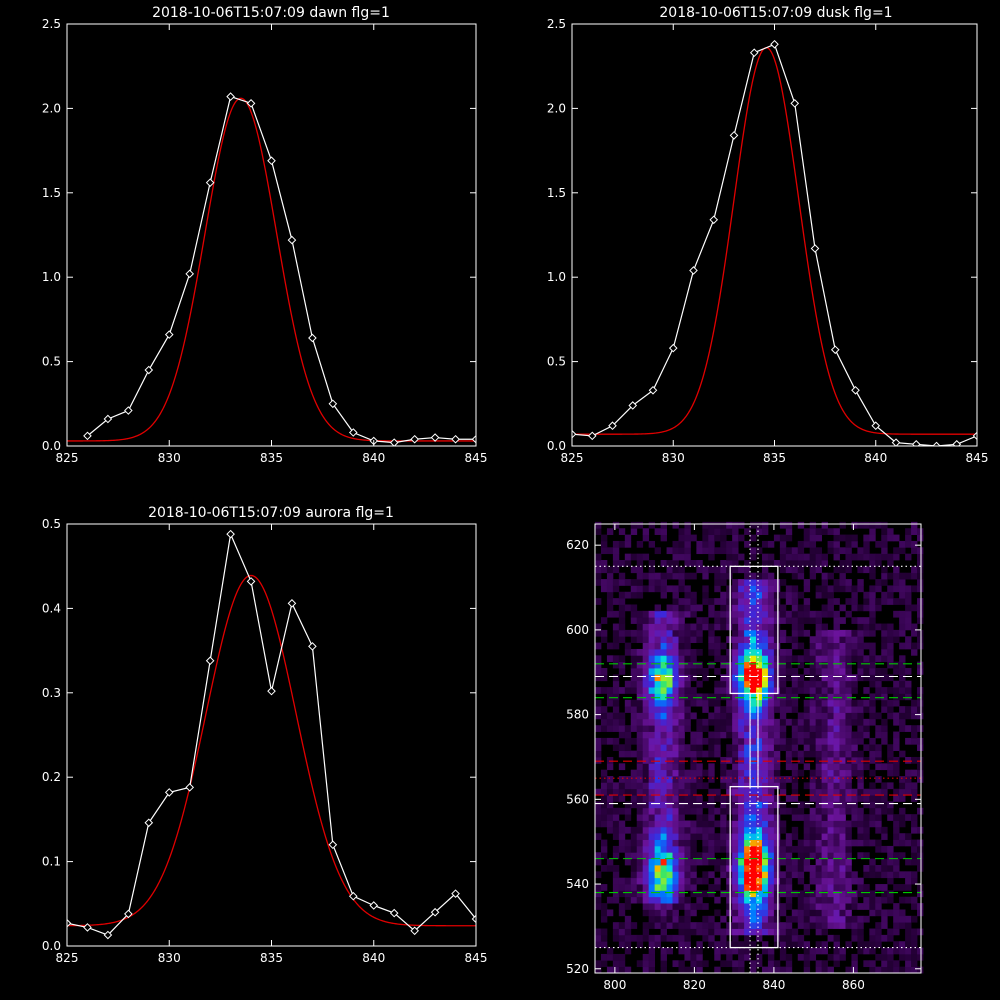 The height and width of the screenshot is (1000, 1000). Describe the element at coordinates (673, 458) in the screenshot. I see `x-tick-label: 830` at that location.